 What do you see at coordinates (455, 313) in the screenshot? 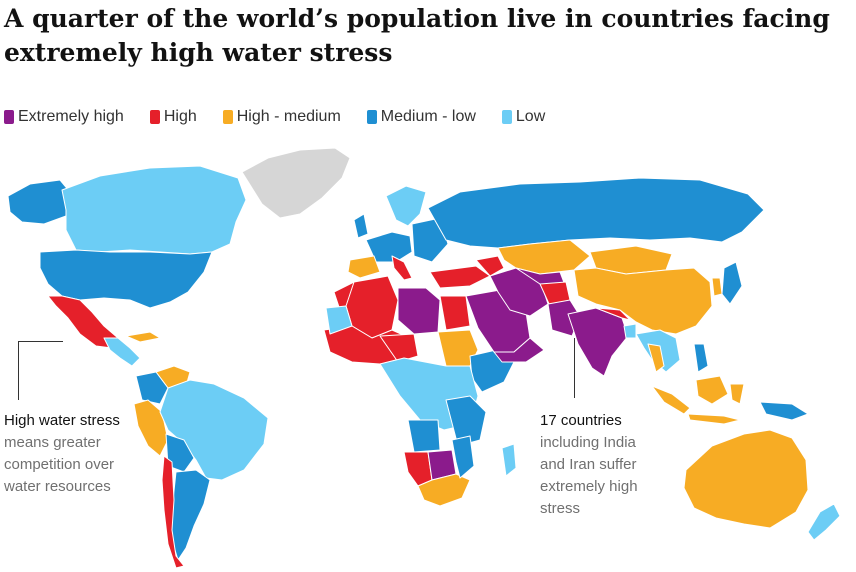
I see `region-egypt` at bounding box center [455, 313].